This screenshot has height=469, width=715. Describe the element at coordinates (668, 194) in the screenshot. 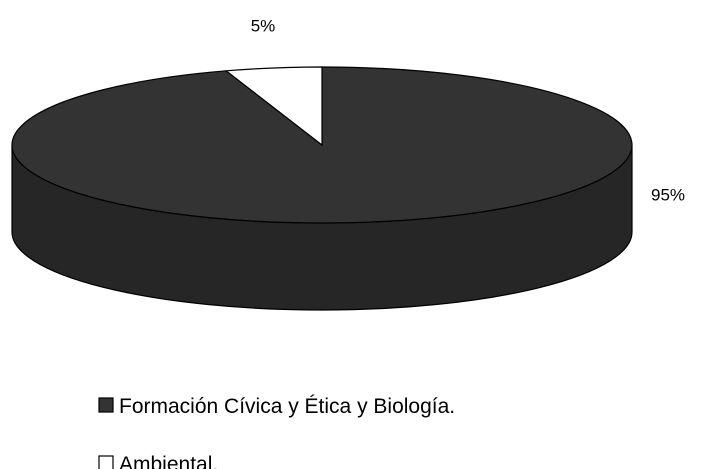

I see `data-label: 95%` at that location.